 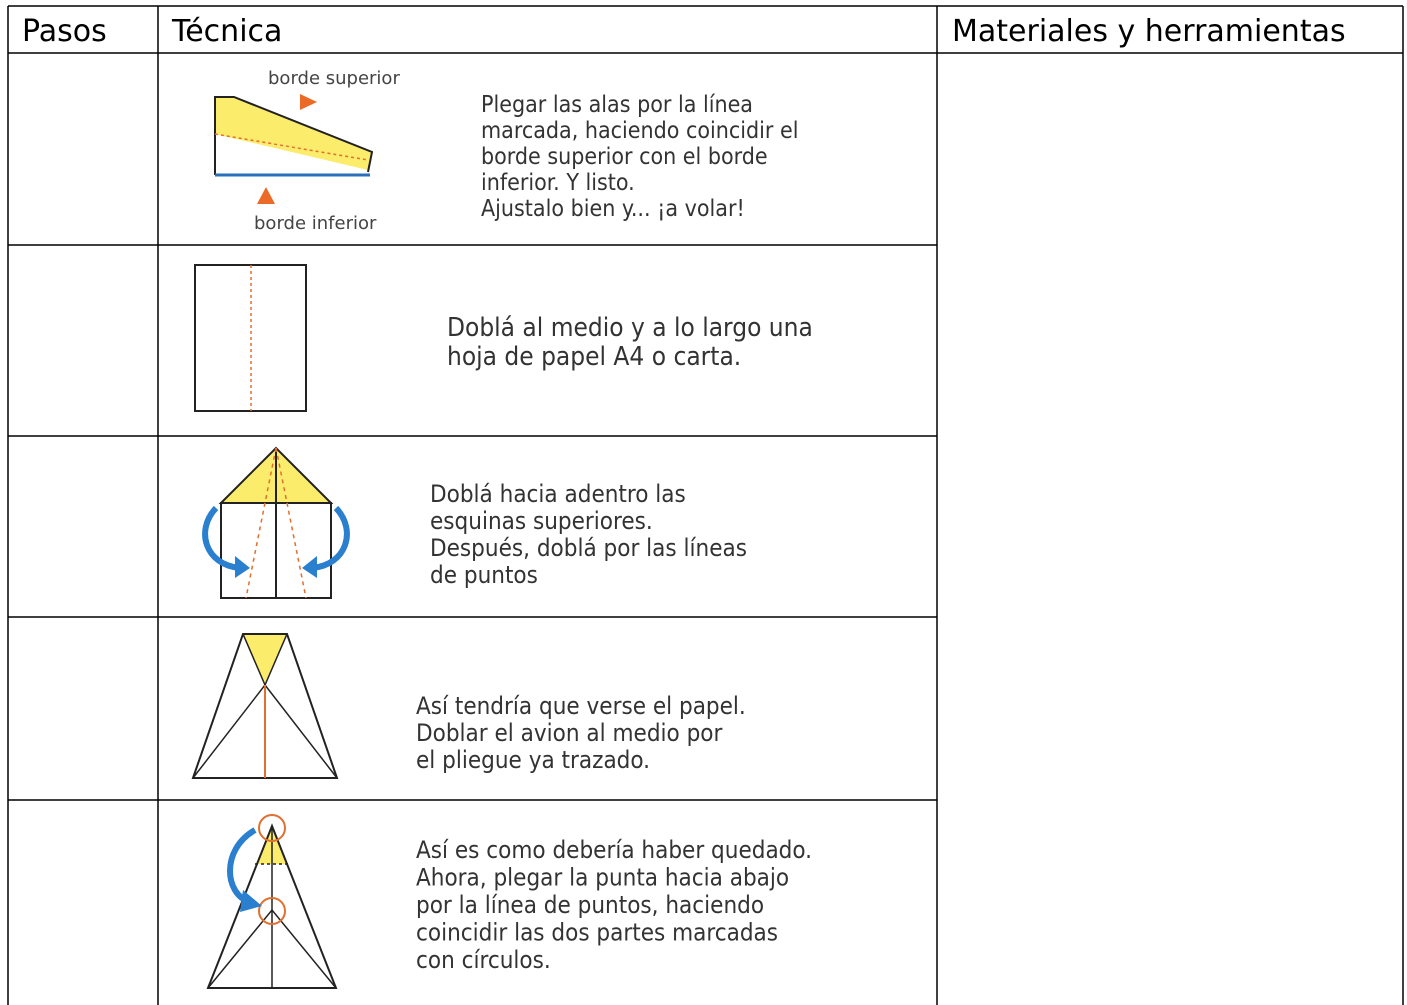 What do you see at coordinates (588, 548) in the screenshot?
I see `step-text-line: Después, doblá por las líneas` at bounding box center [588, 548].